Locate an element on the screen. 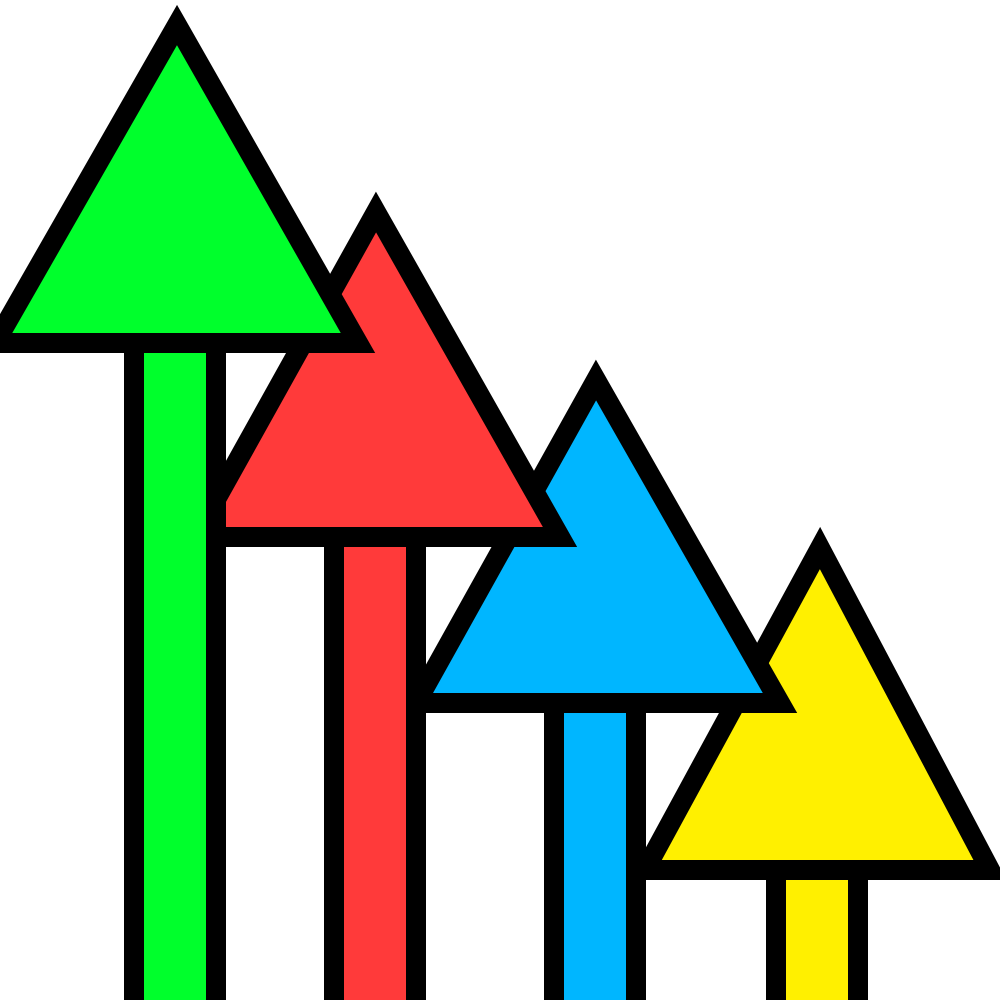  red-arrow-shaft is located at coordinates (375, 762).